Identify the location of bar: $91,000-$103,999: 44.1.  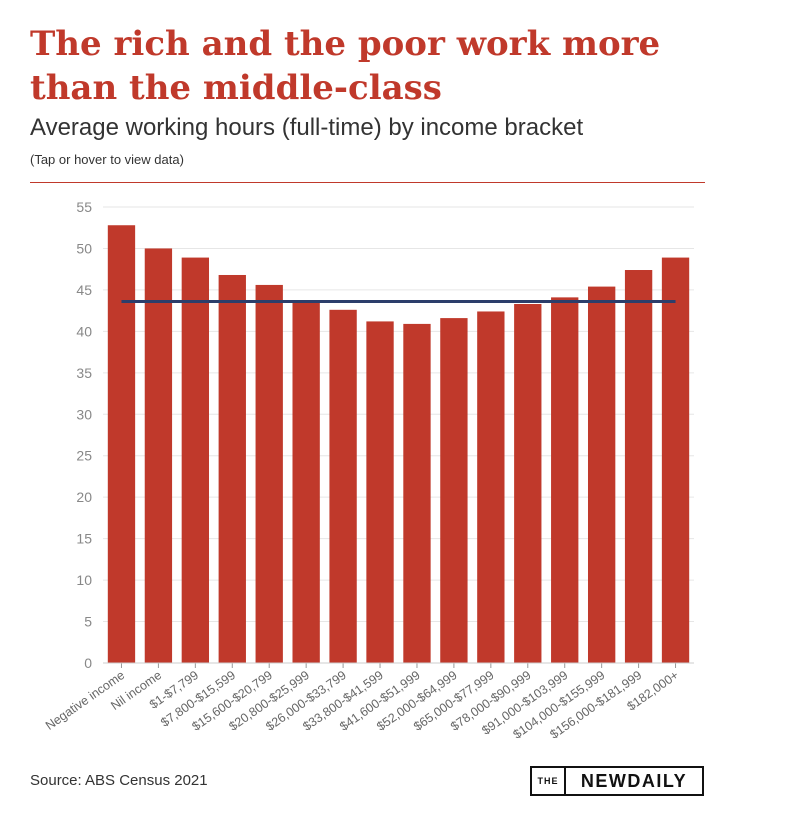
(565, 480).